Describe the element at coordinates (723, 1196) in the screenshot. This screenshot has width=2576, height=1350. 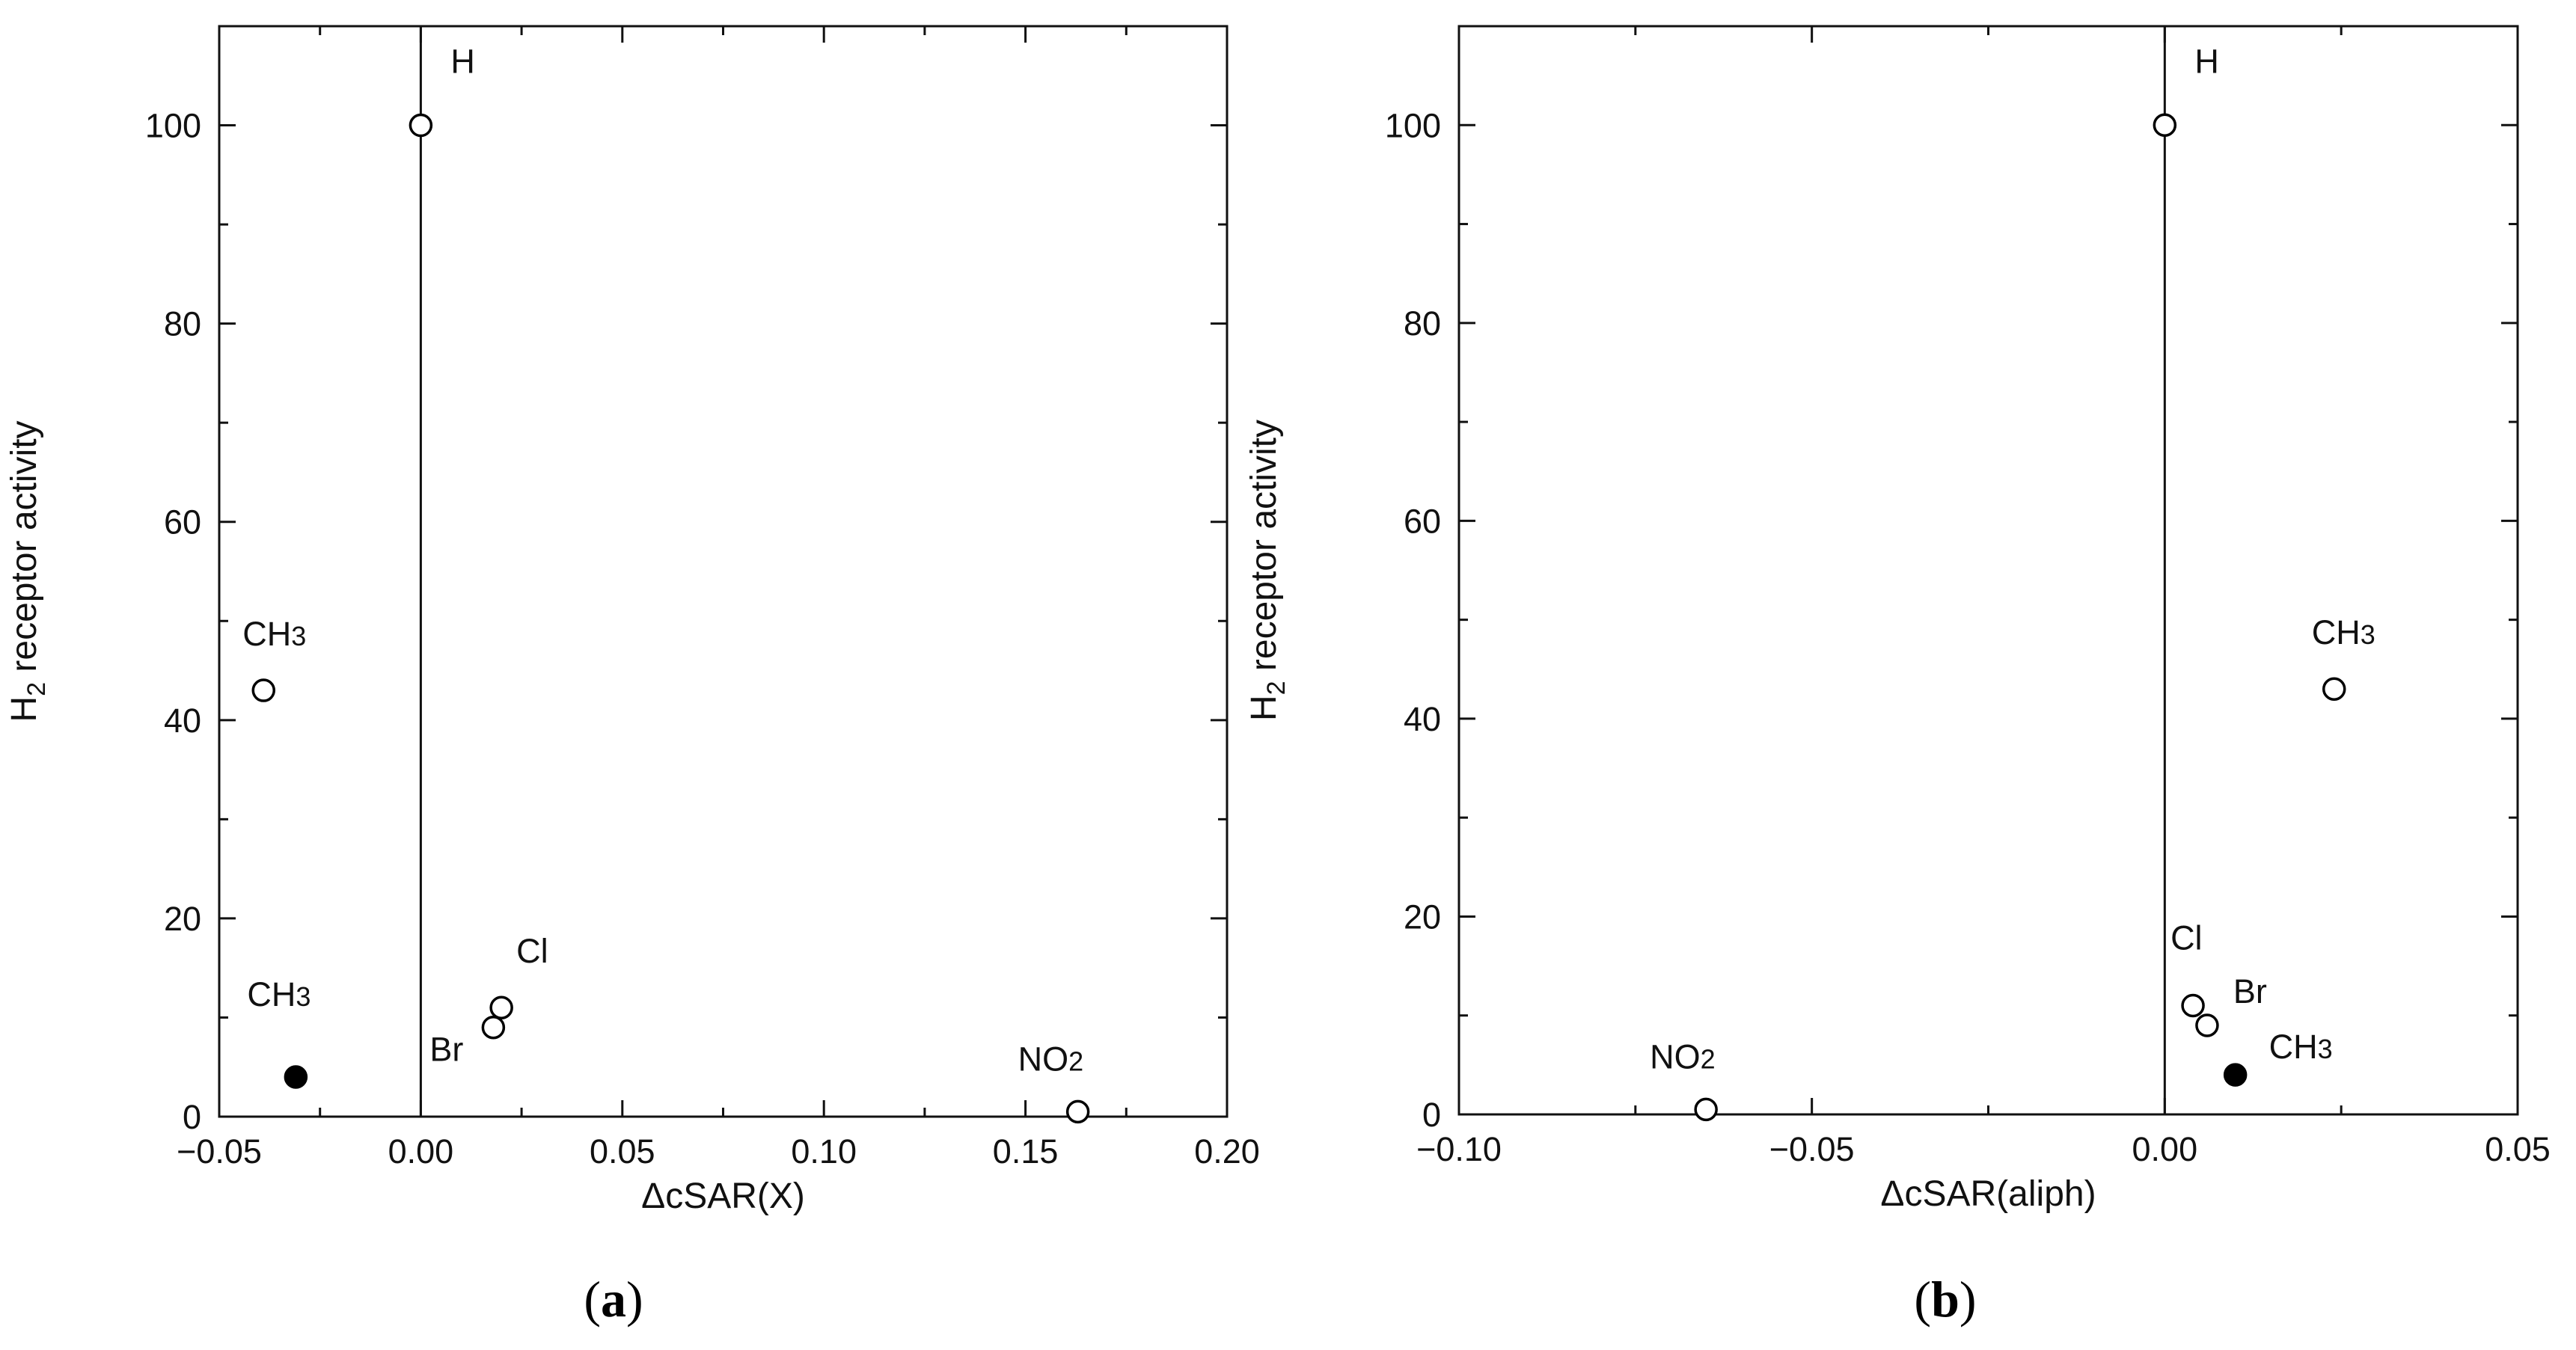
I see `x-axis-title: ΔcSAR(X)` at that location.